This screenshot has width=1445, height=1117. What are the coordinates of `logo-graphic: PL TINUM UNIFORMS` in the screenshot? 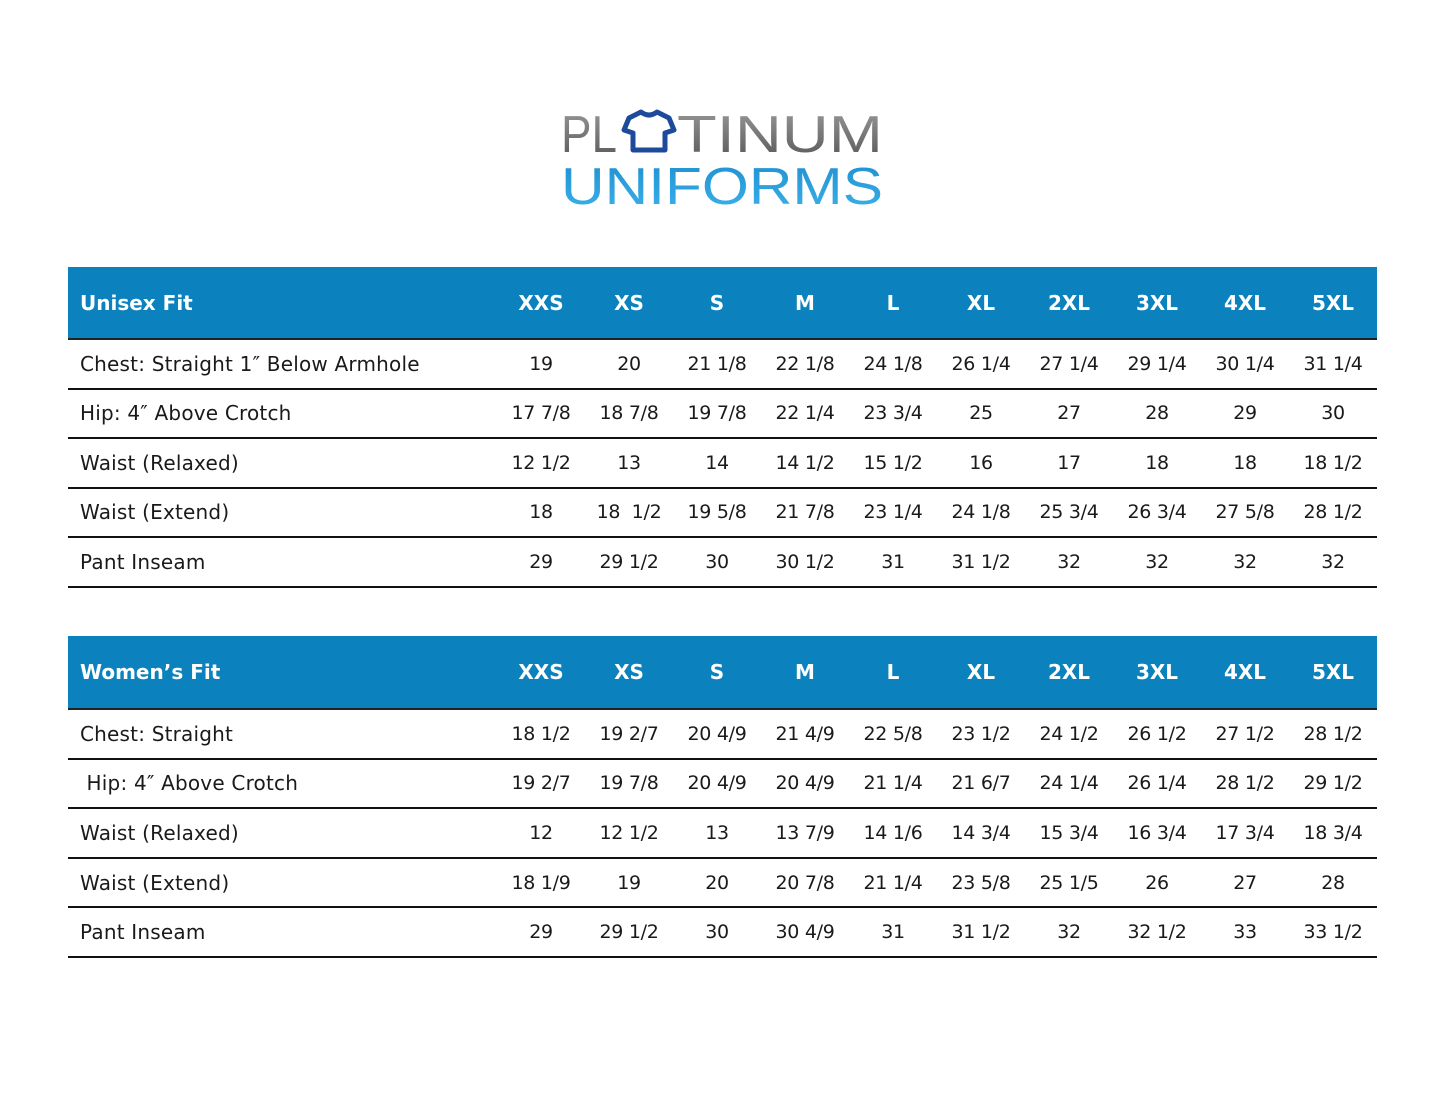 It's located at (722, 161).